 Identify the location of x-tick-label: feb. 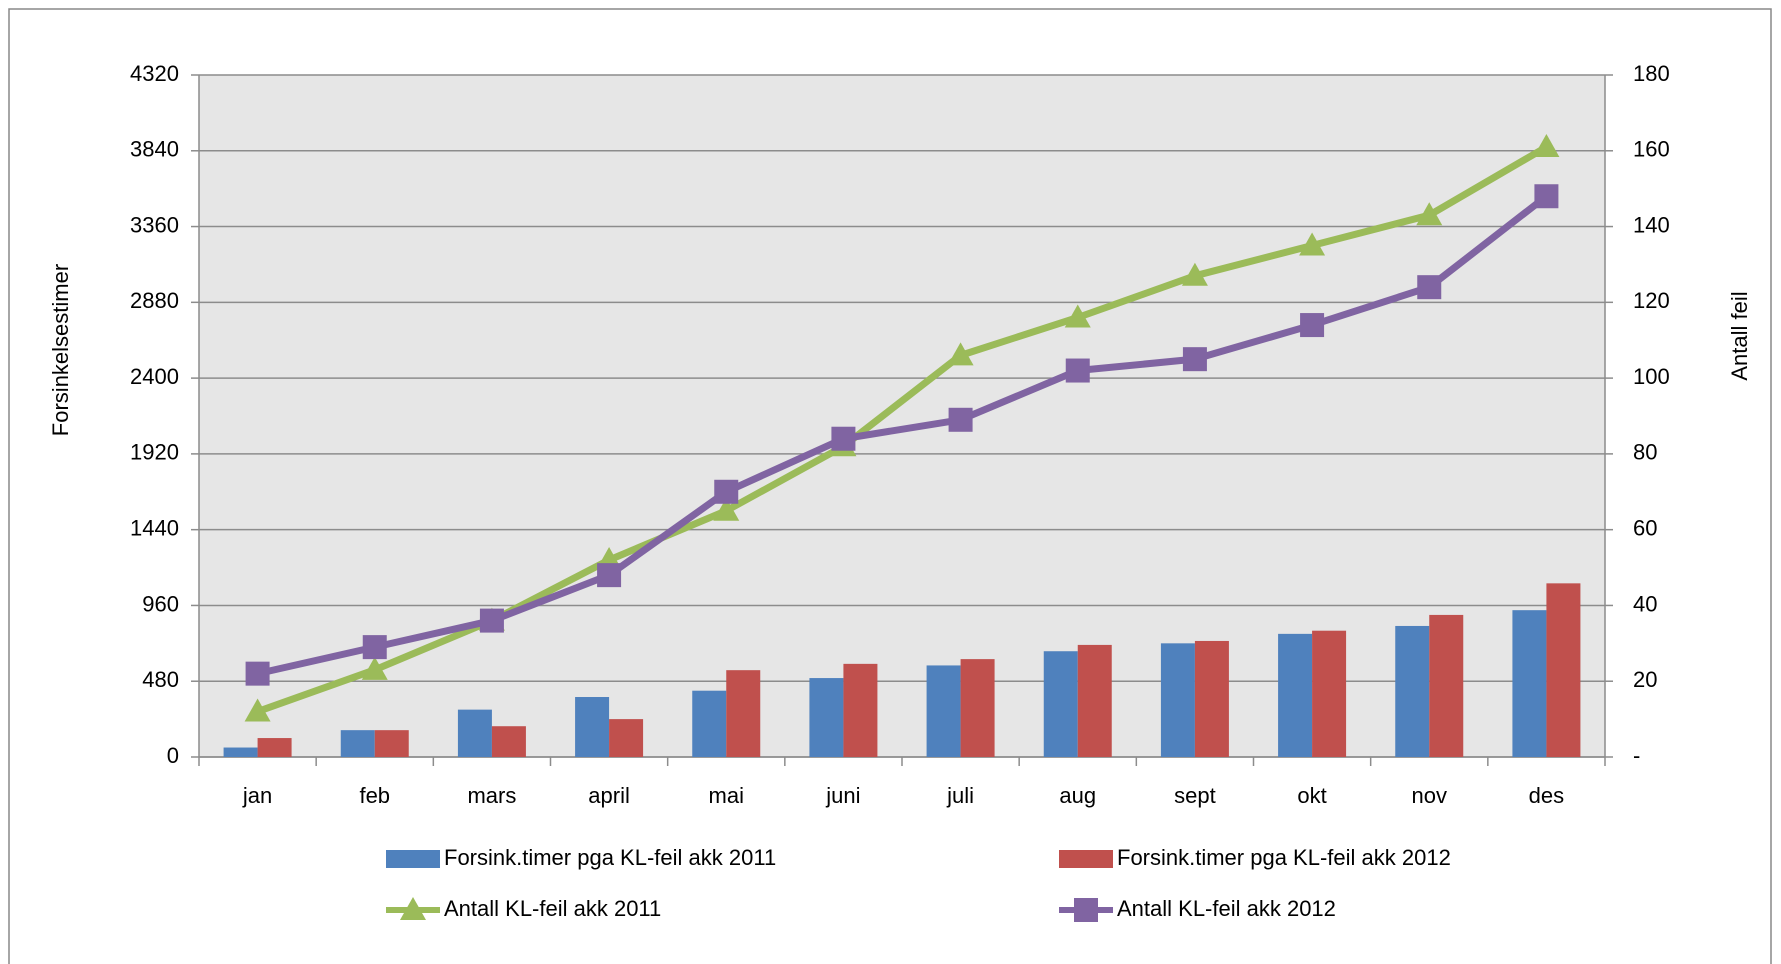
(374, 795).